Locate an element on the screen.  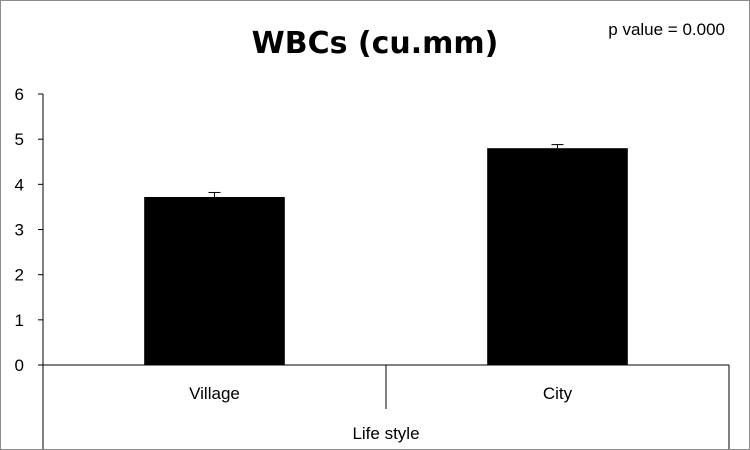
p-value-annotation: p value = 0.000 is located at coordinates (666, 29).